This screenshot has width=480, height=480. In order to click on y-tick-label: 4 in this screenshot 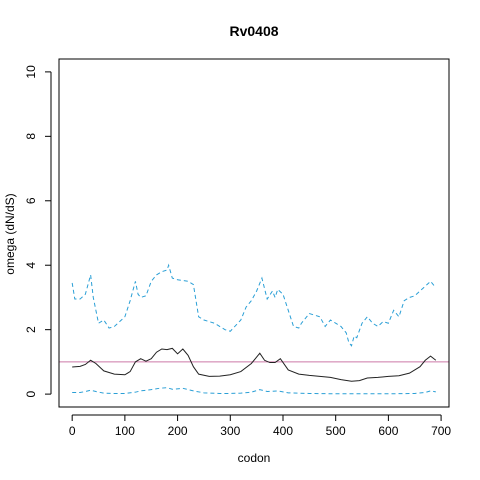, I will do `click(31, 265)`.